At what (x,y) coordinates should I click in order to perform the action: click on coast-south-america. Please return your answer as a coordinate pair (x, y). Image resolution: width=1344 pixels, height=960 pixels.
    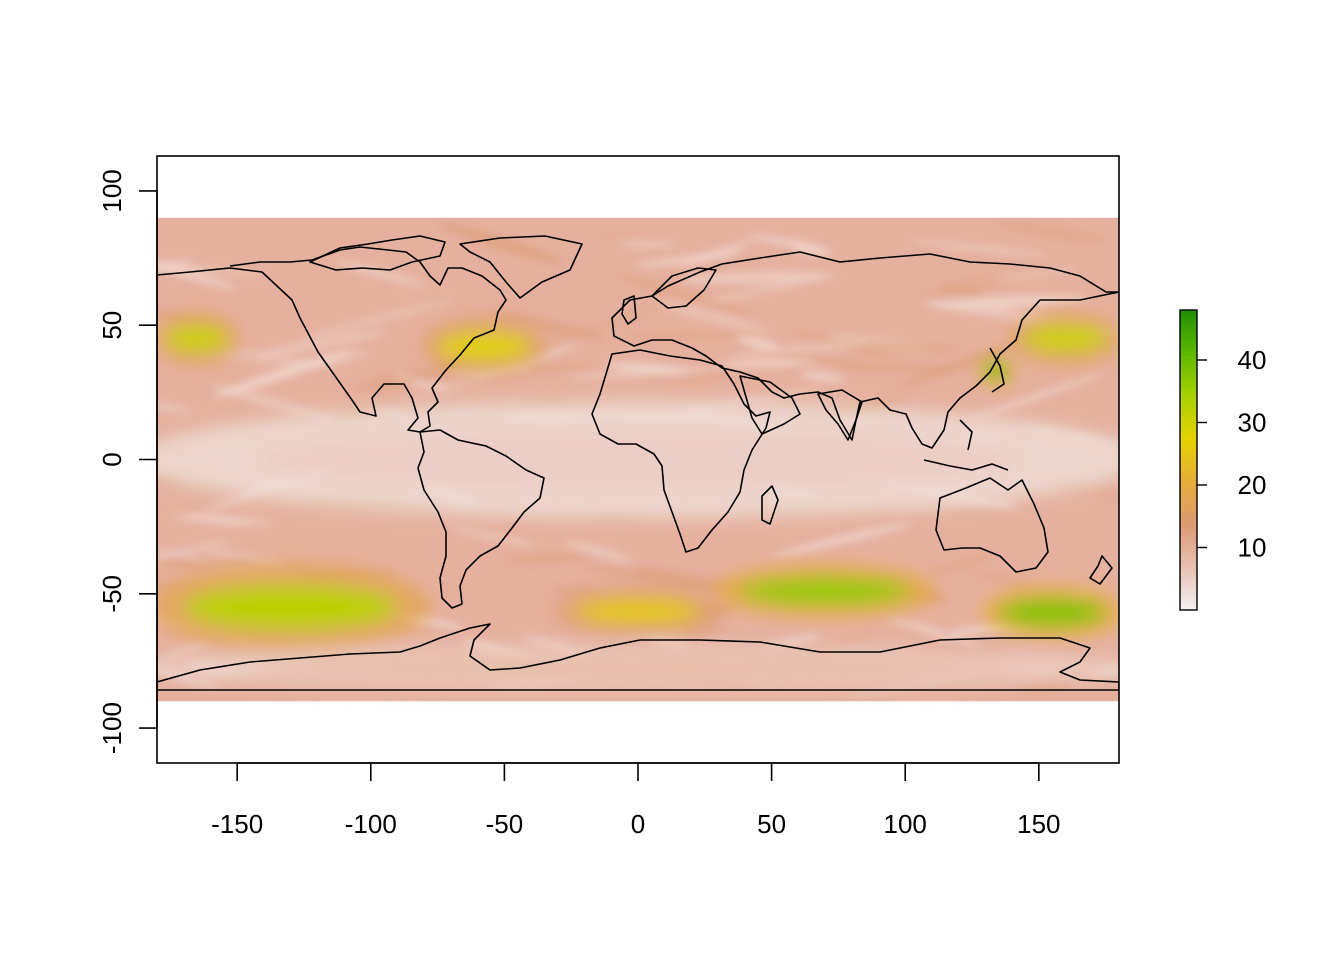
    Looking at the image, I should click on (481, 519).